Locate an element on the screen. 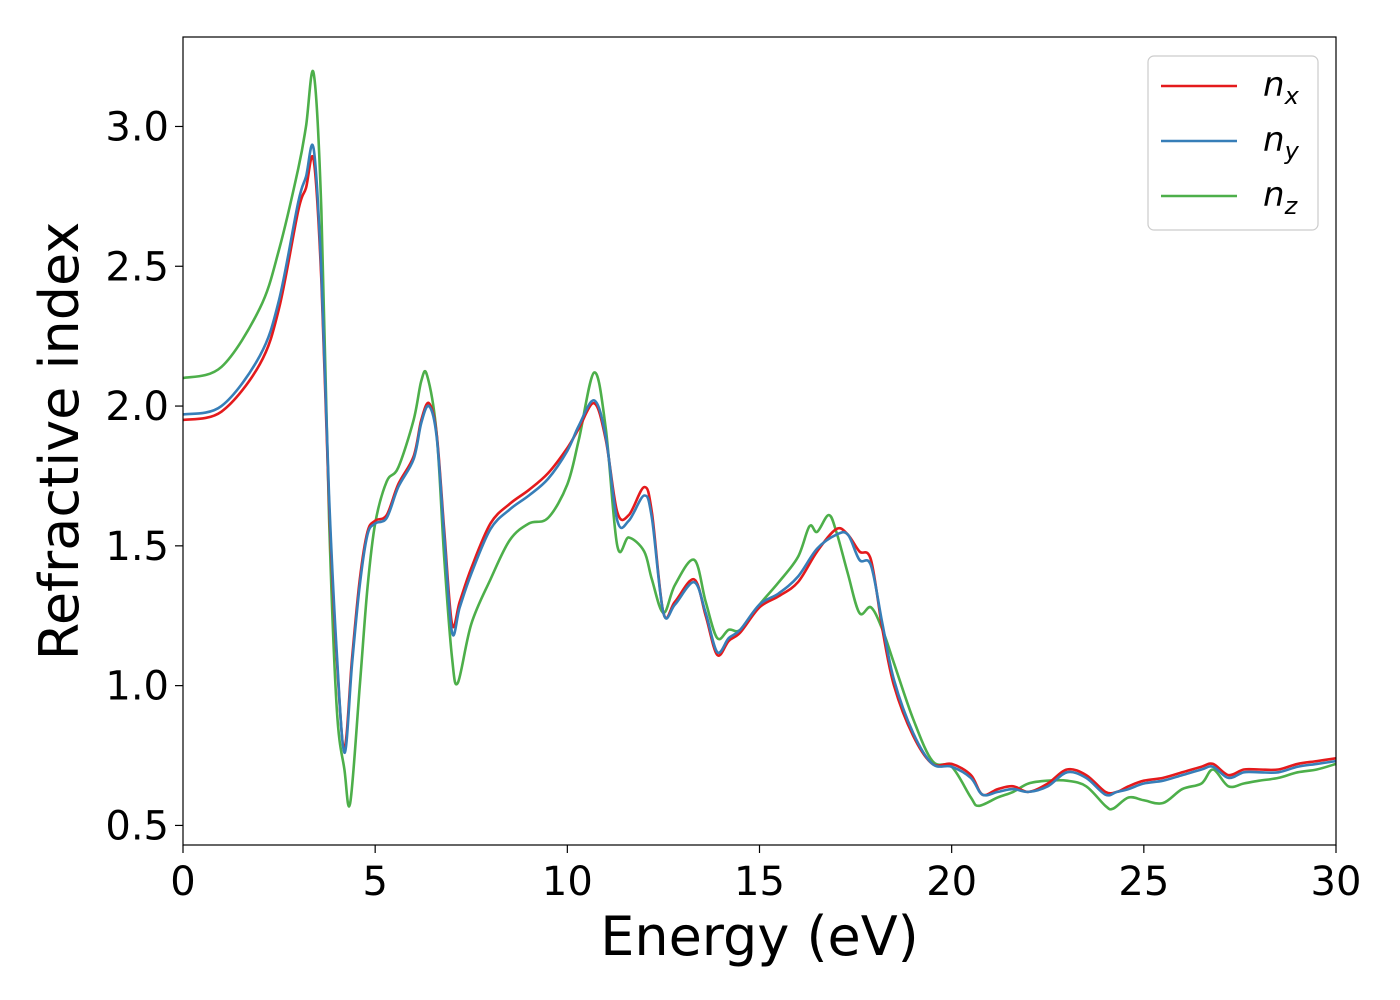  x-tick-label: 0 is located at coordinates (182, 882).